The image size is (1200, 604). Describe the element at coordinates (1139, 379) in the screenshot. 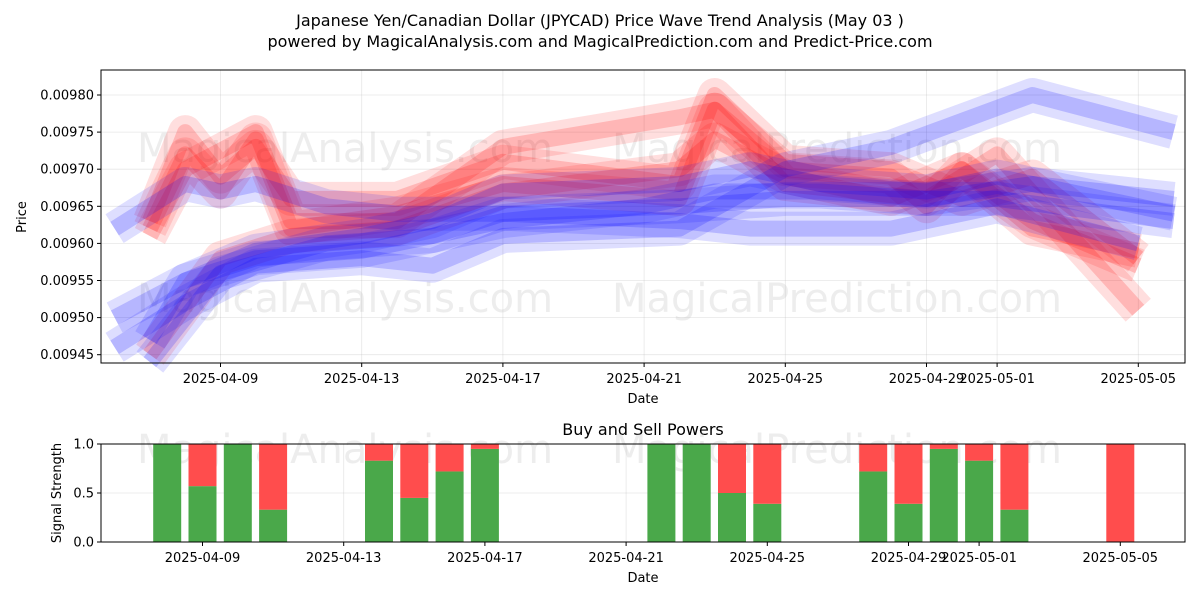

I see `price-x-tick-label: 2025-05-05` at that location.